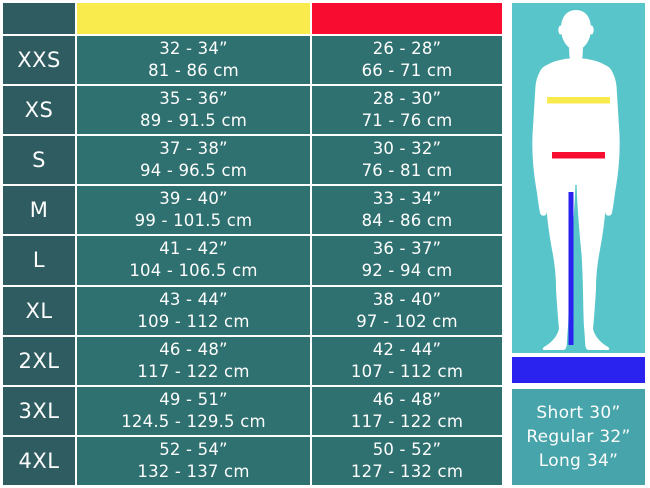 The width and height of the screenshot is (650, 488). I want to click on waist-inches: 30 - 32”, so click(407, 149).